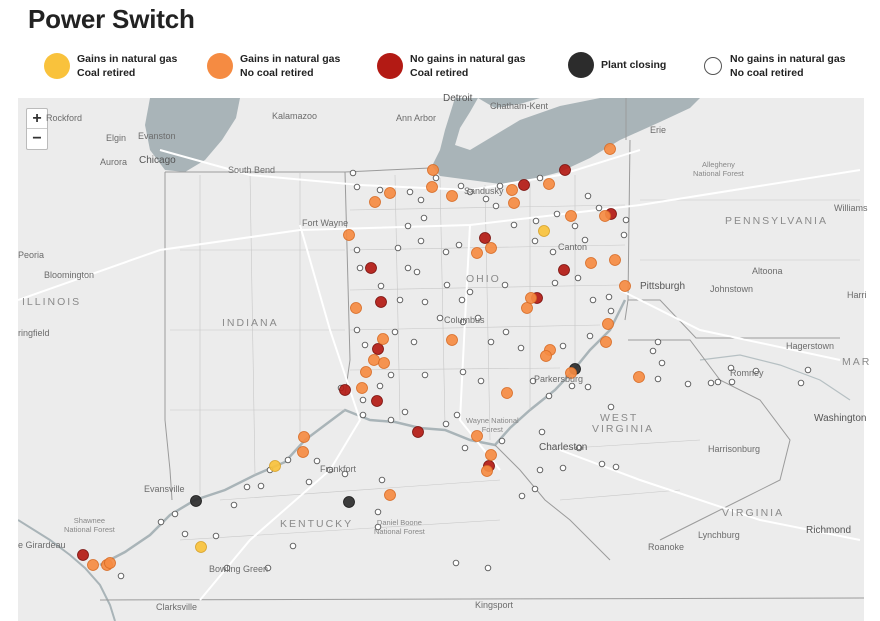 This screenshot has width=880, height=621. I want to click on zoom-out-button: −, so click(37, 138).